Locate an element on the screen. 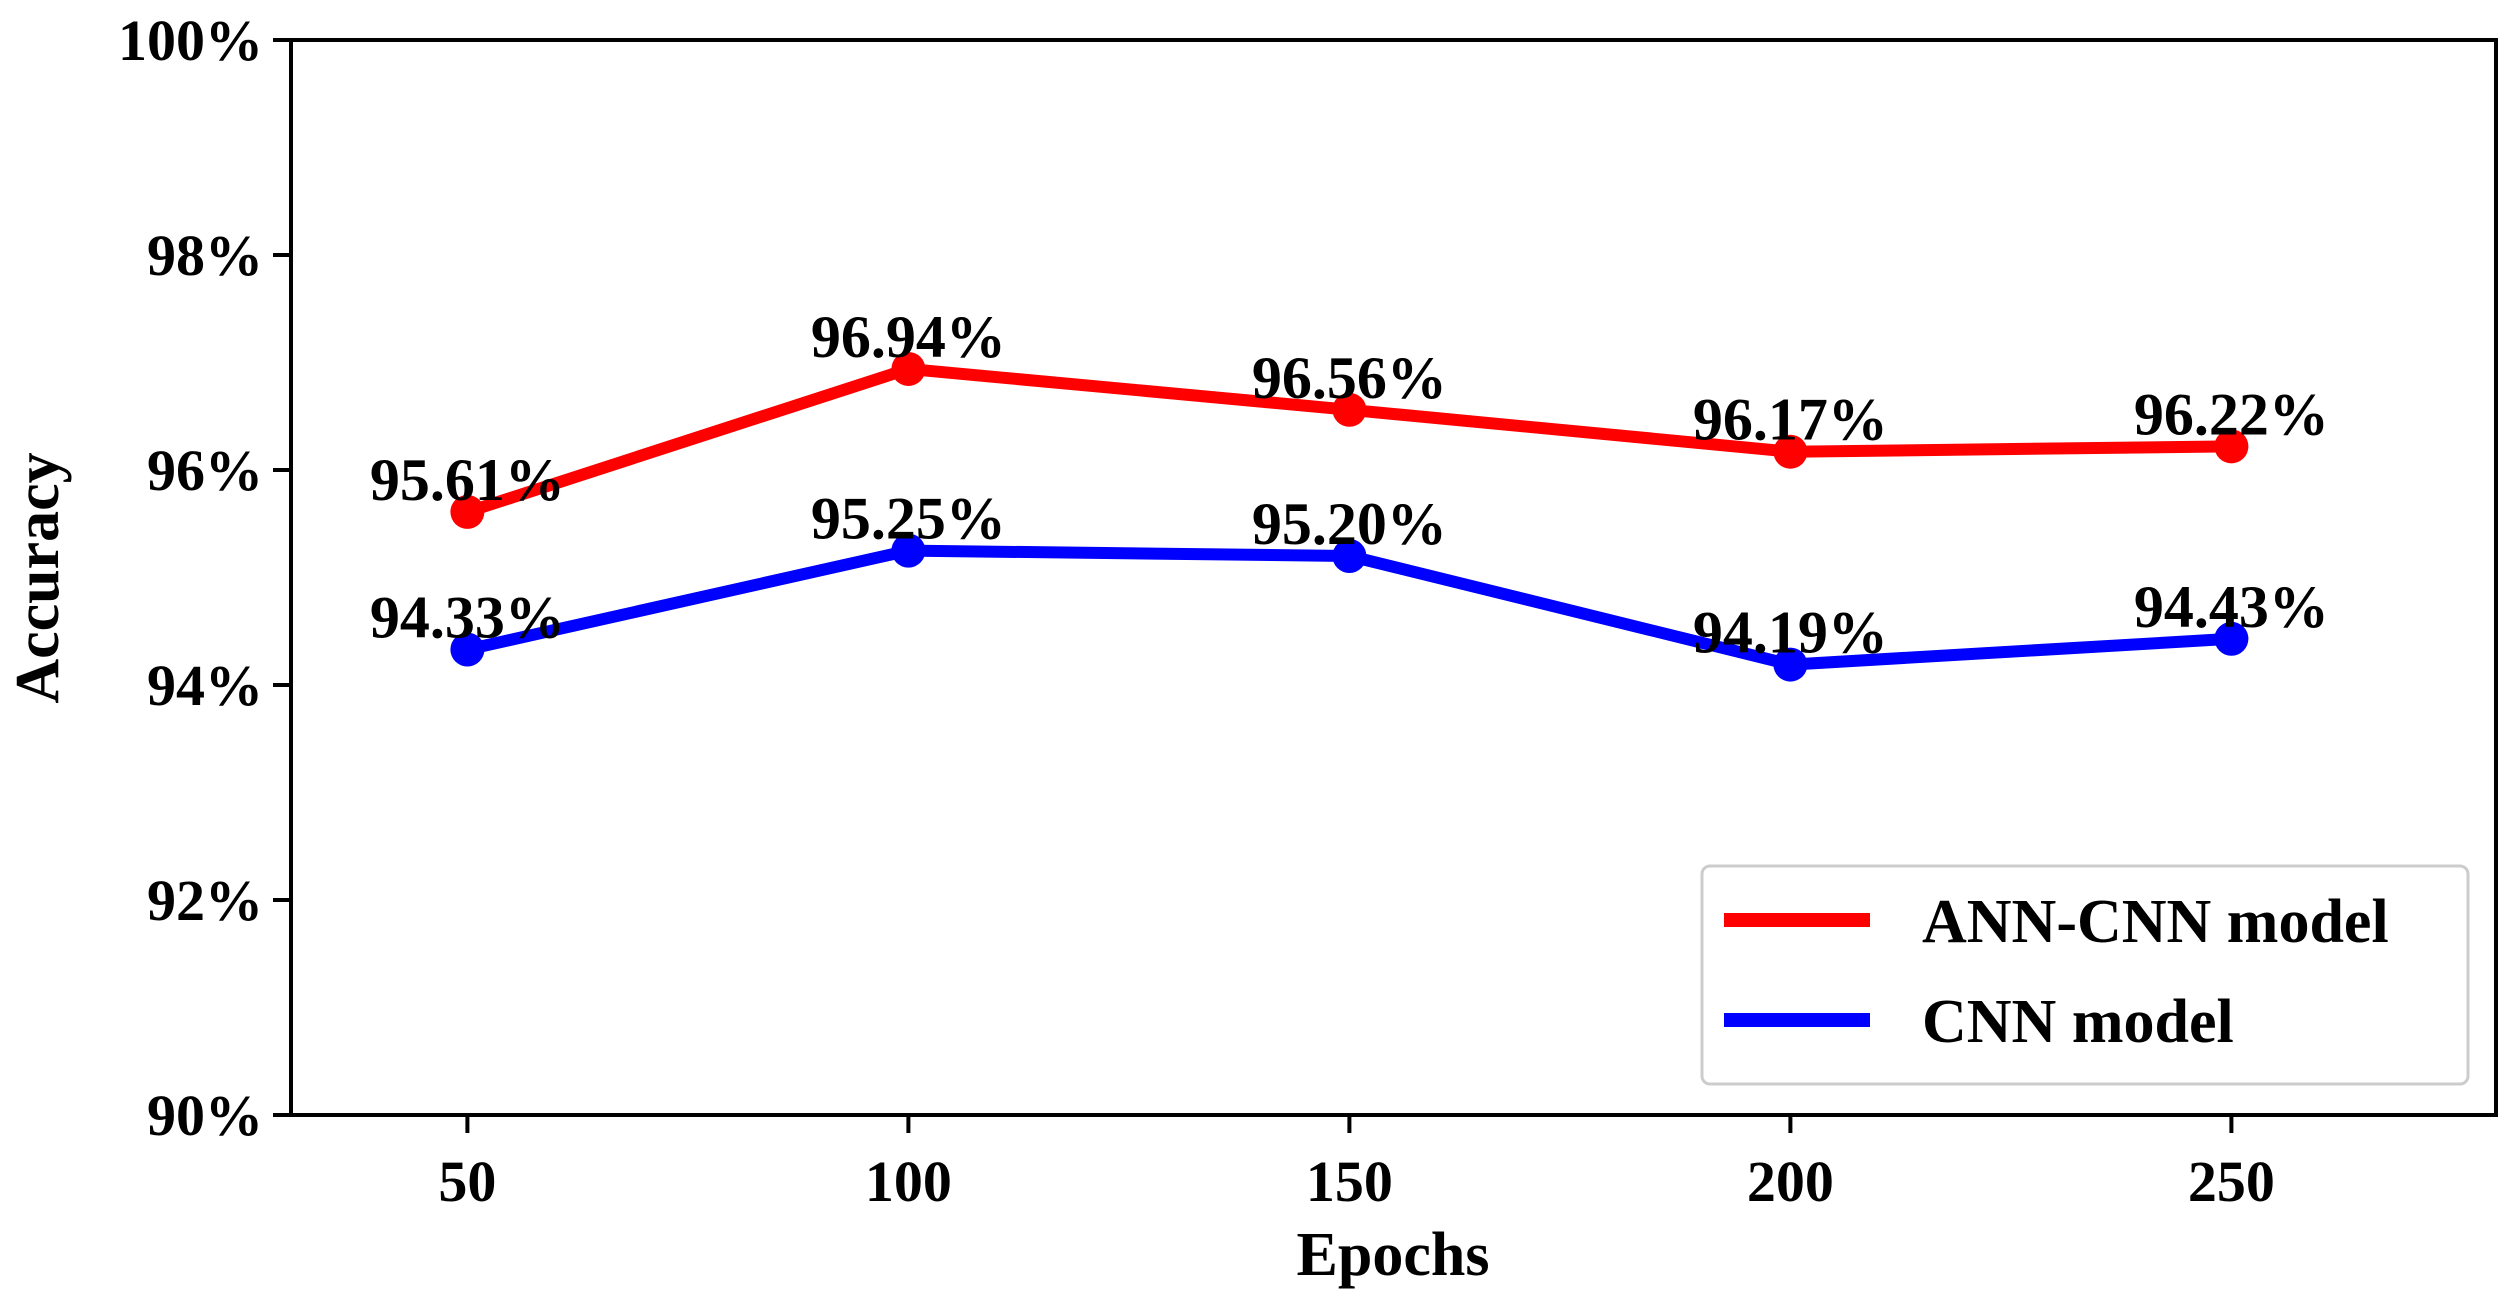  y-tick-label: 96% is located at coordinates (205, 470).